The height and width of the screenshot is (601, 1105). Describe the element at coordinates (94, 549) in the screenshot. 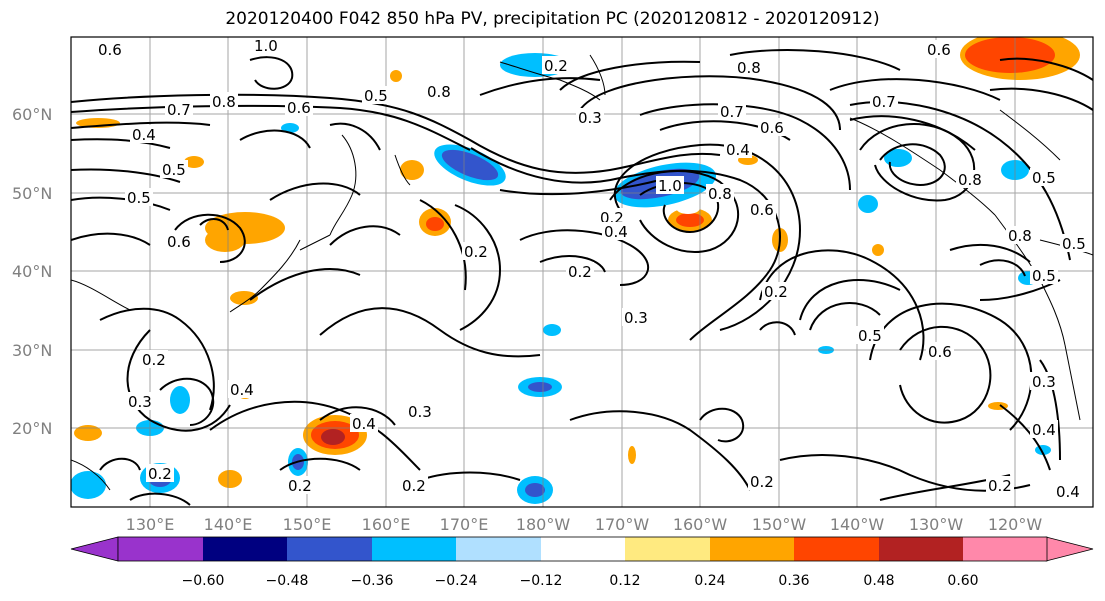

I see `colorbar-extend-min` at that location.